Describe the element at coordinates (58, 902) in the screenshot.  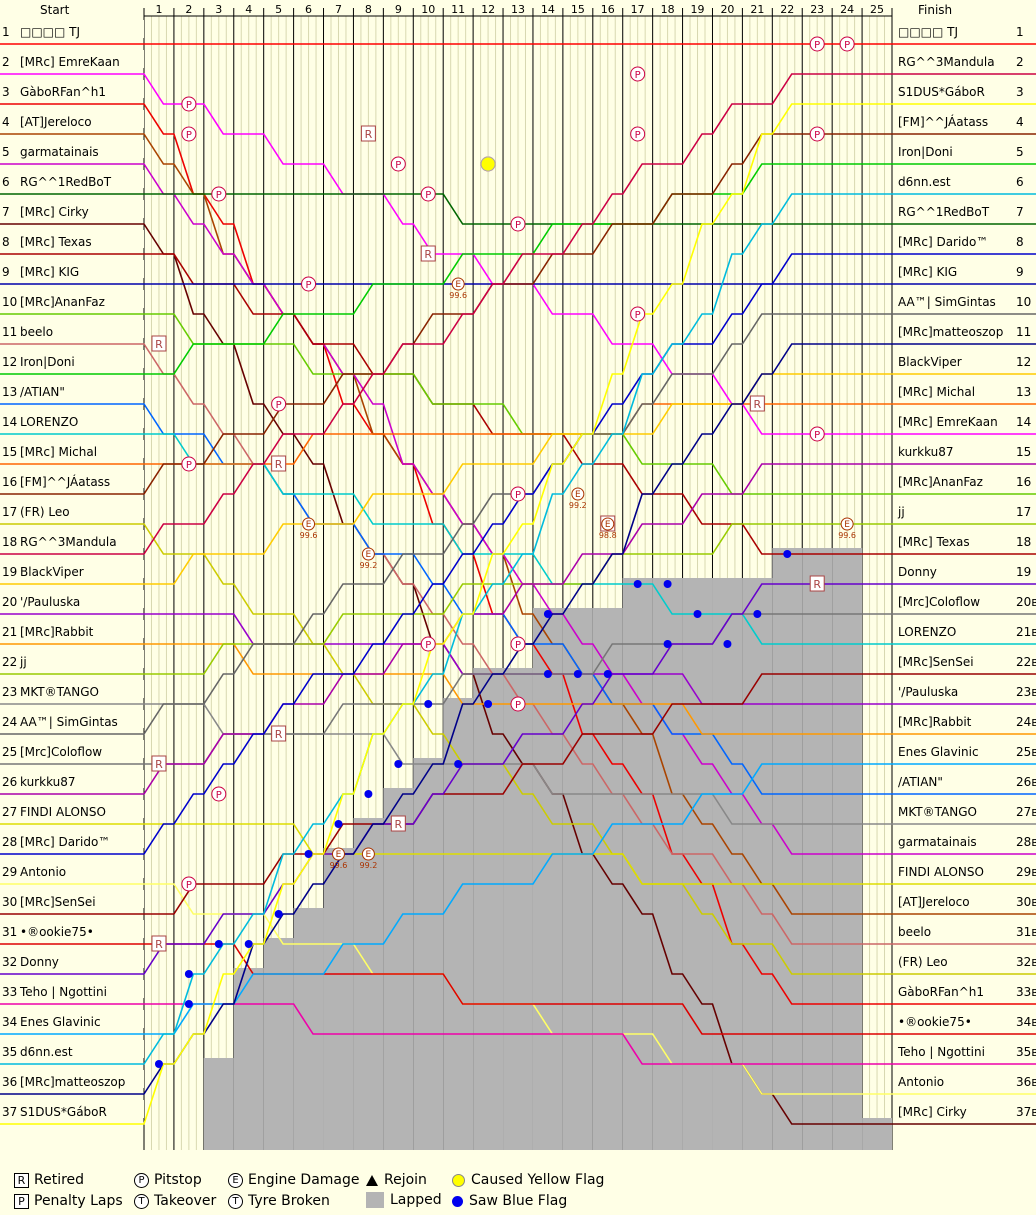
I see `start-driver-name: [MRc]SenSei` at that location.